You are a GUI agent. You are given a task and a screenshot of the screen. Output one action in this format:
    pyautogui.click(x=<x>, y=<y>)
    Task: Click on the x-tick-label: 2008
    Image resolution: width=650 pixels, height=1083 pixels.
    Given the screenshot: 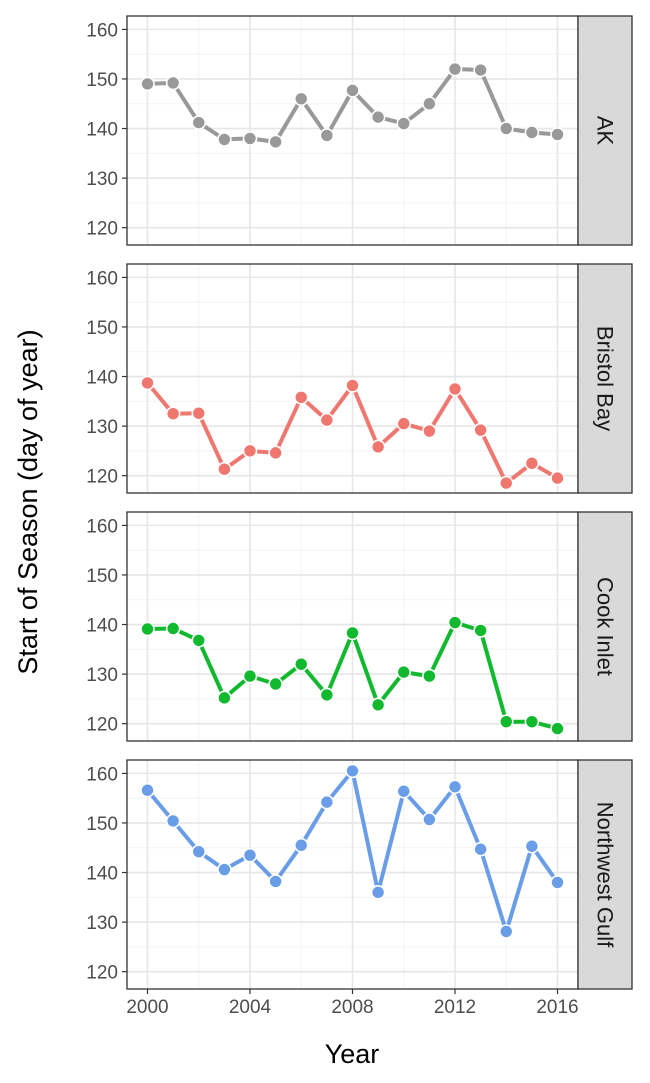 What is the action you would take?
    pyautogui.click(x=352, y=1007)
    